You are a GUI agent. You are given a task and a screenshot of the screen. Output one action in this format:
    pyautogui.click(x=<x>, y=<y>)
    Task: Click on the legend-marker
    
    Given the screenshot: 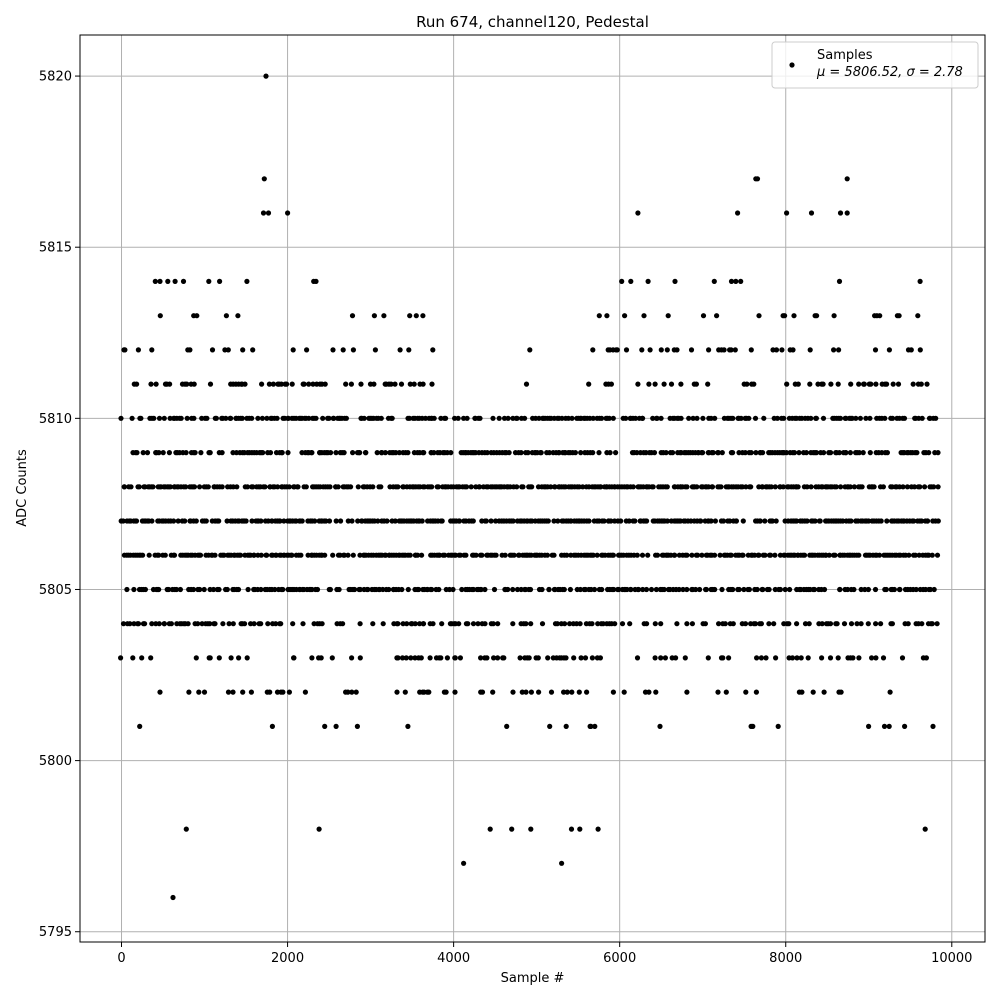 What is the action you would take?
    pyautogui.click(x=792, y=65)
    